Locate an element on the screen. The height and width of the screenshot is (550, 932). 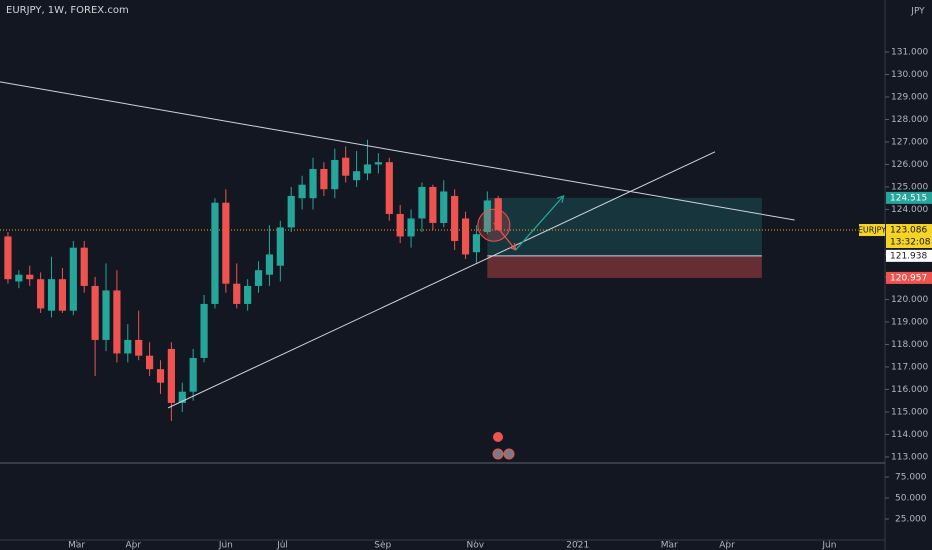
y2-tick-label: 50.000 is located at coordinates (911, 499).